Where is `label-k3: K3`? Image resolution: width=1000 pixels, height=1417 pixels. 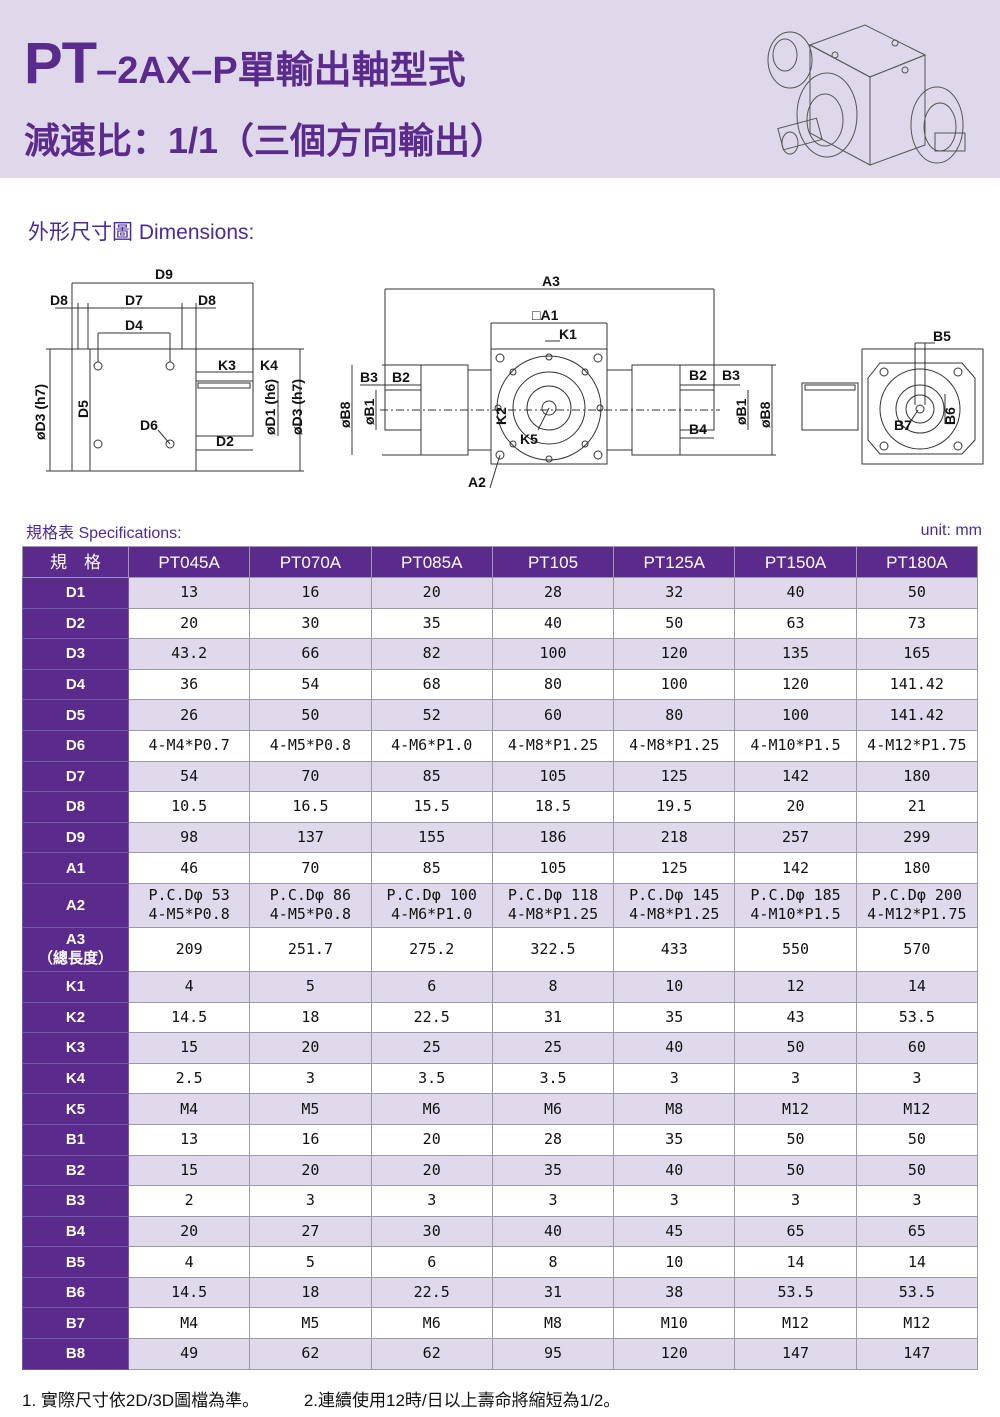
label-k3: K3 is located at coordinates (227, 365).